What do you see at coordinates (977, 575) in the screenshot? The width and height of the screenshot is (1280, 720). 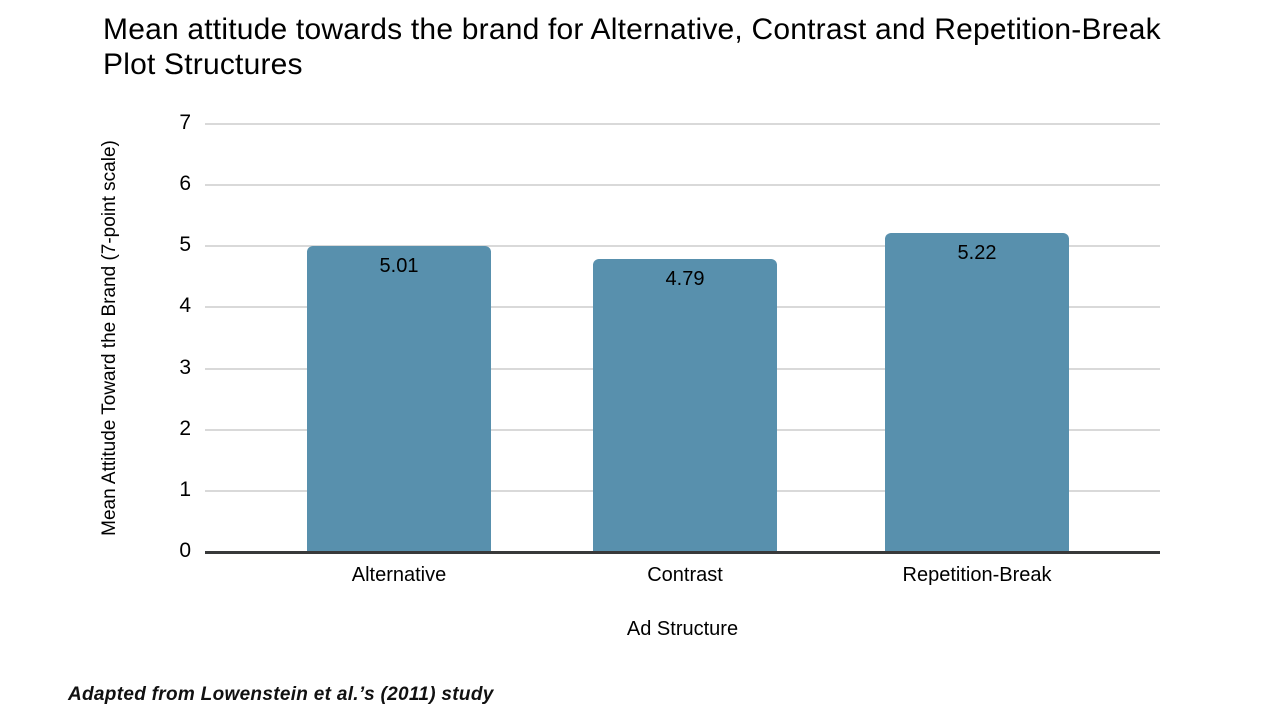 I see `x-category-label: Repetition-Break` at bounding box center [977, 575].